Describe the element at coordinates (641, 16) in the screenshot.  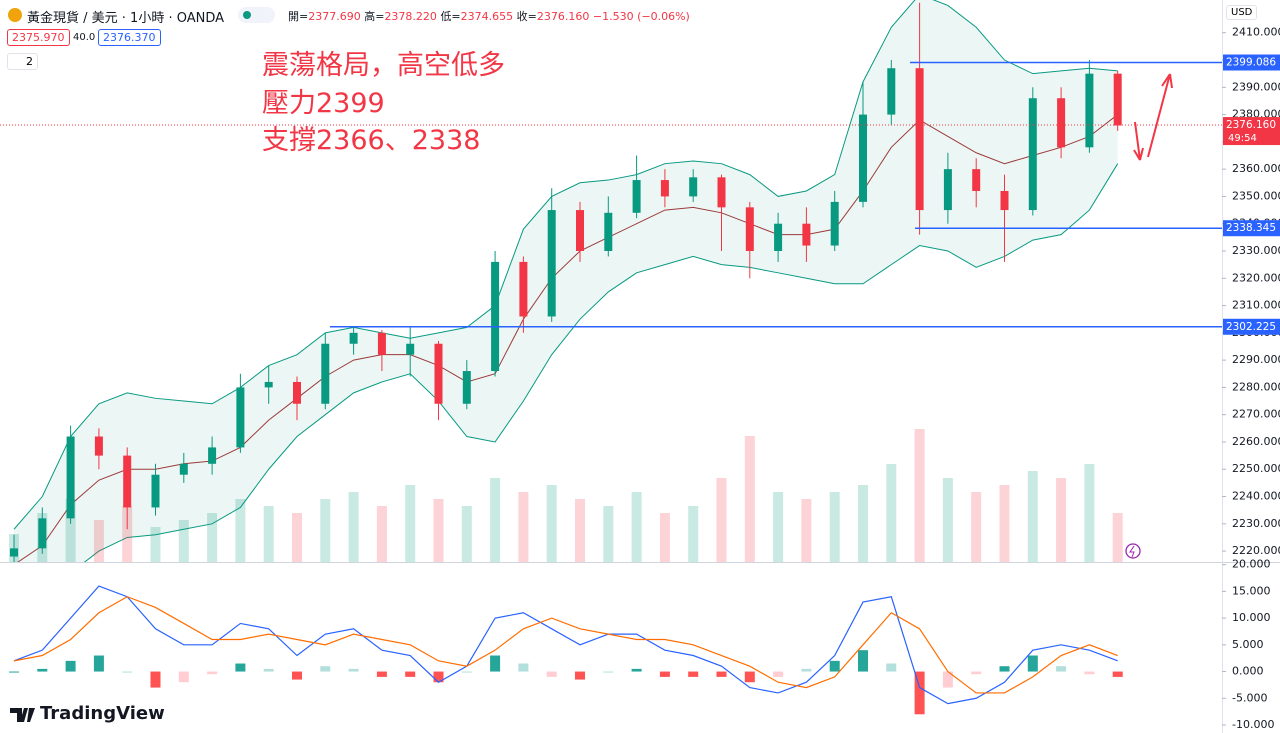
I see `change: −1.530 (−0.06%)` at that location.